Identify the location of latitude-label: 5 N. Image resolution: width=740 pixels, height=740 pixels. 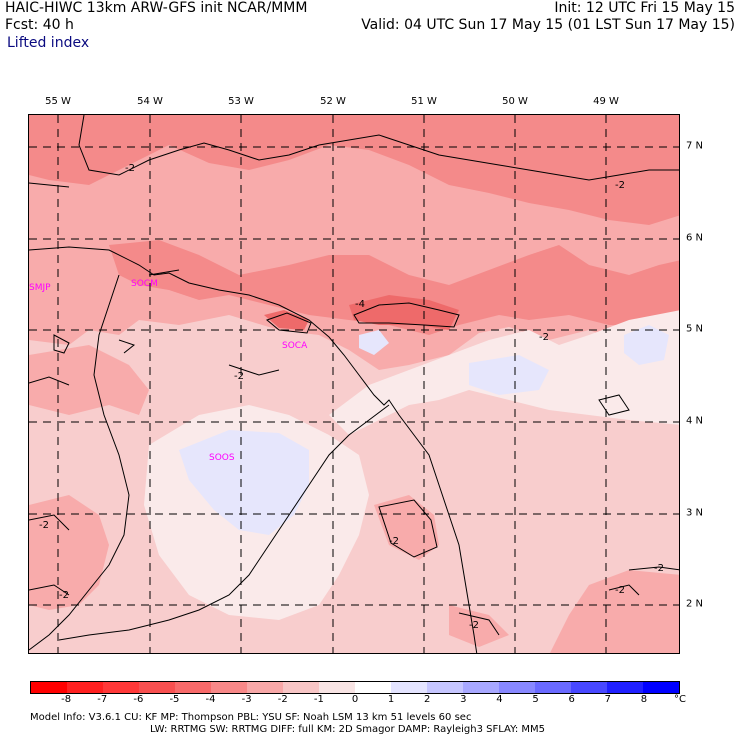
(695, 329).